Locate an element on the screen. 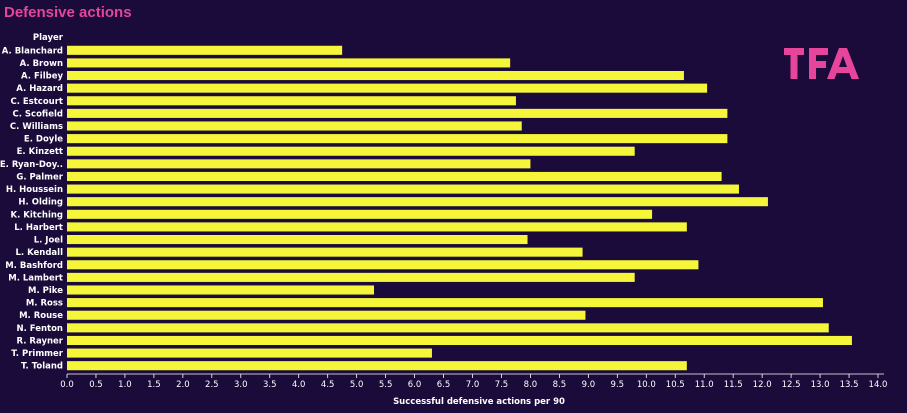 The image size is (907, 413). x-tick-label: 8.0 is located at coordinates (531, 385).